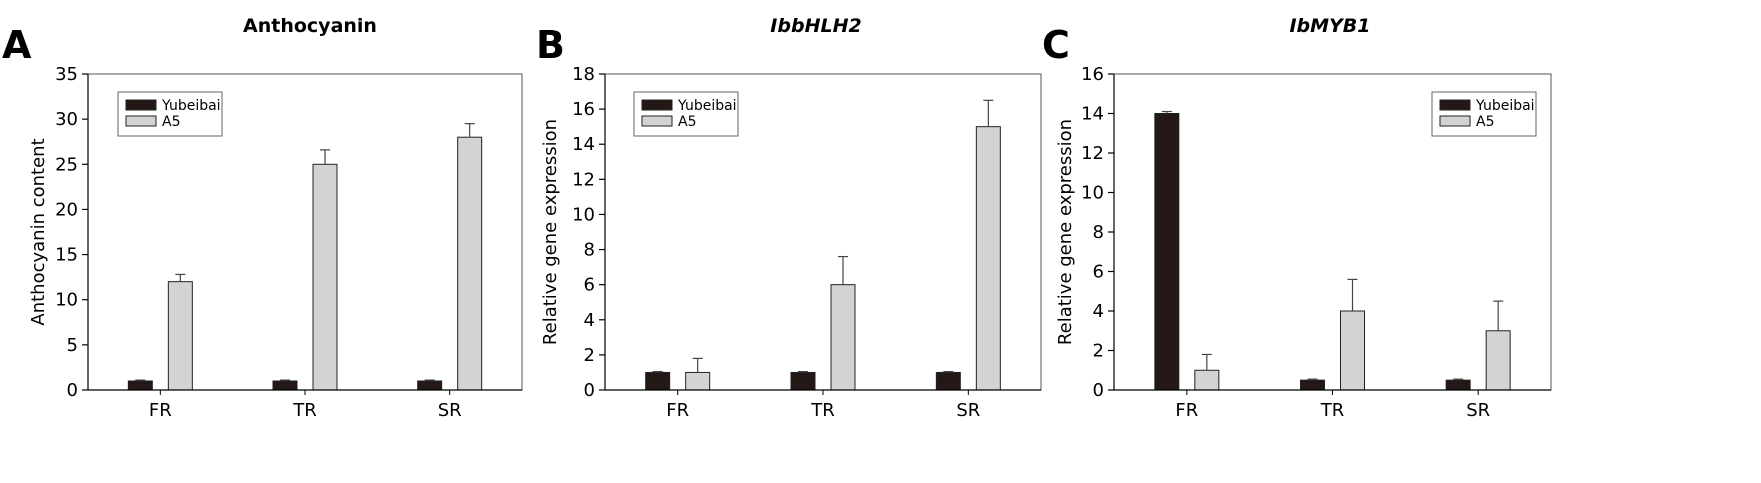 This screenshot has width=1761, height=483. Describe the element at coordinates (38, 231) in the screenshot. I see `y-axis-label: Anthocyanin content` at that location.